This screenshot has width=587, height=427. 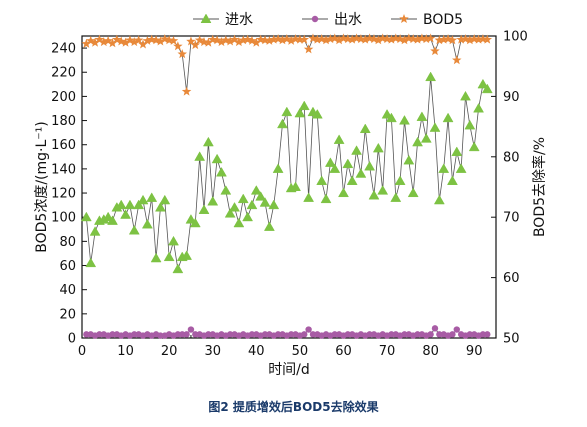 I want to click on legend-influent-label: 进水, so click(x=239, y=20).